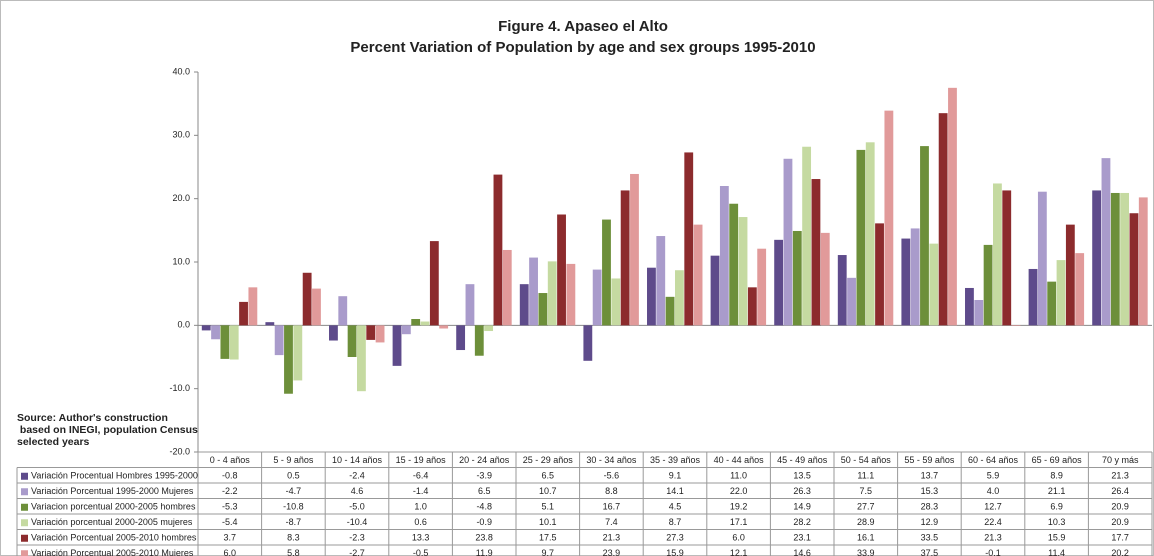 This screenshot has width=1154, height=556. I want to click on table-value: 10.1, so click(548, 522).